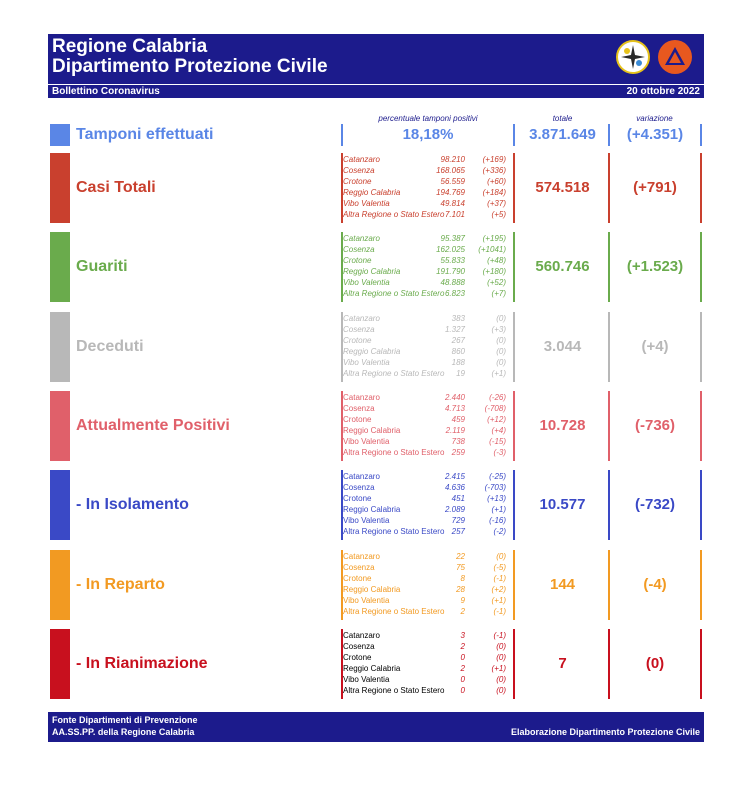  I want to click on province-value: 738, so click(458, 441).